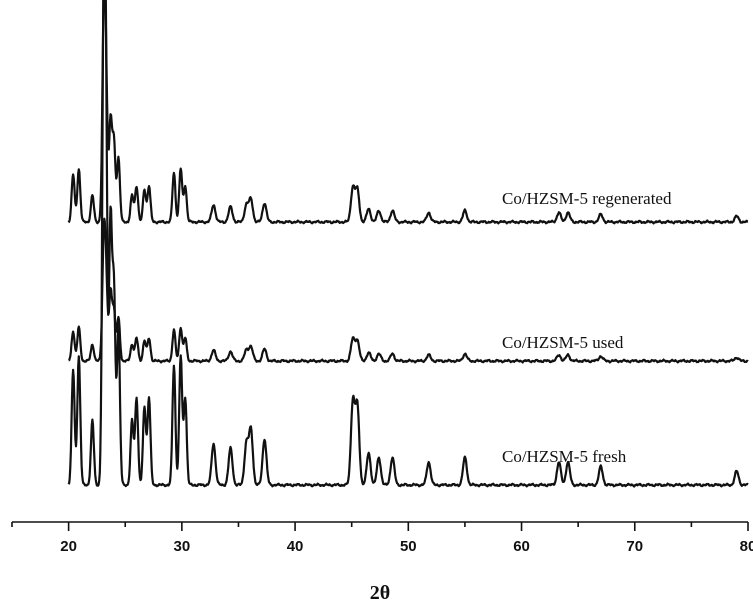 The image size is (753, 604). I want to click on x-tick-label: 50, so click(408, 546).